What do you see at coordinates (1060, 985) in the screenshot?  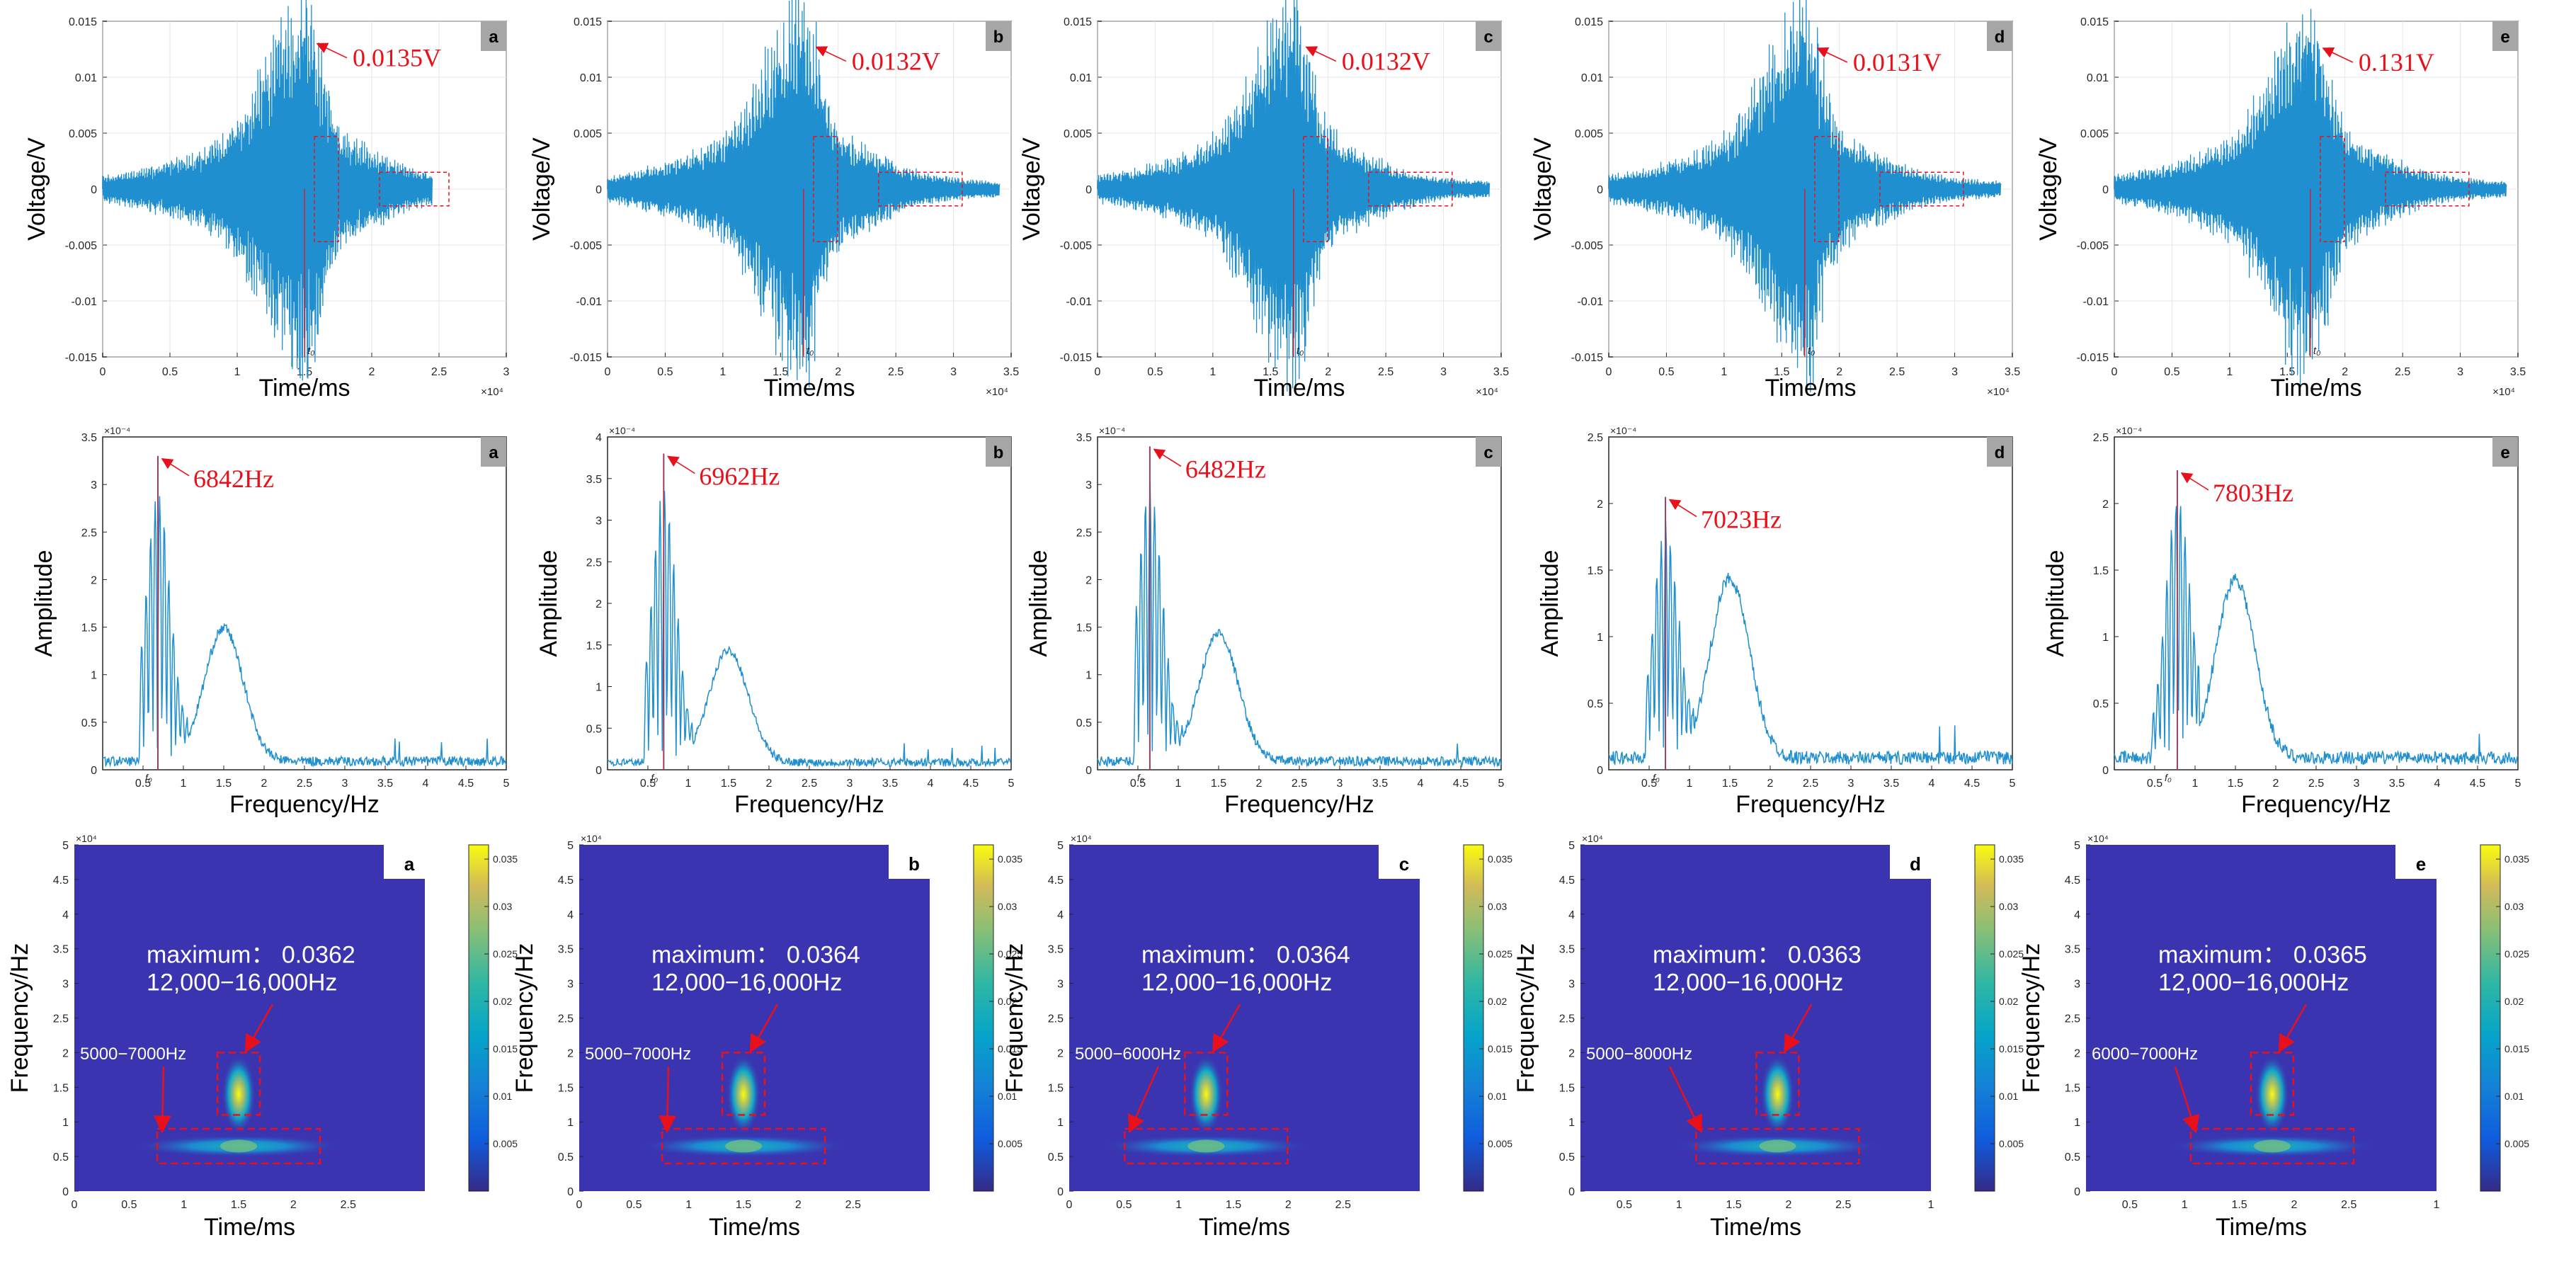 I see `y-tick-label: 3` at bounding box center [1060, 985].